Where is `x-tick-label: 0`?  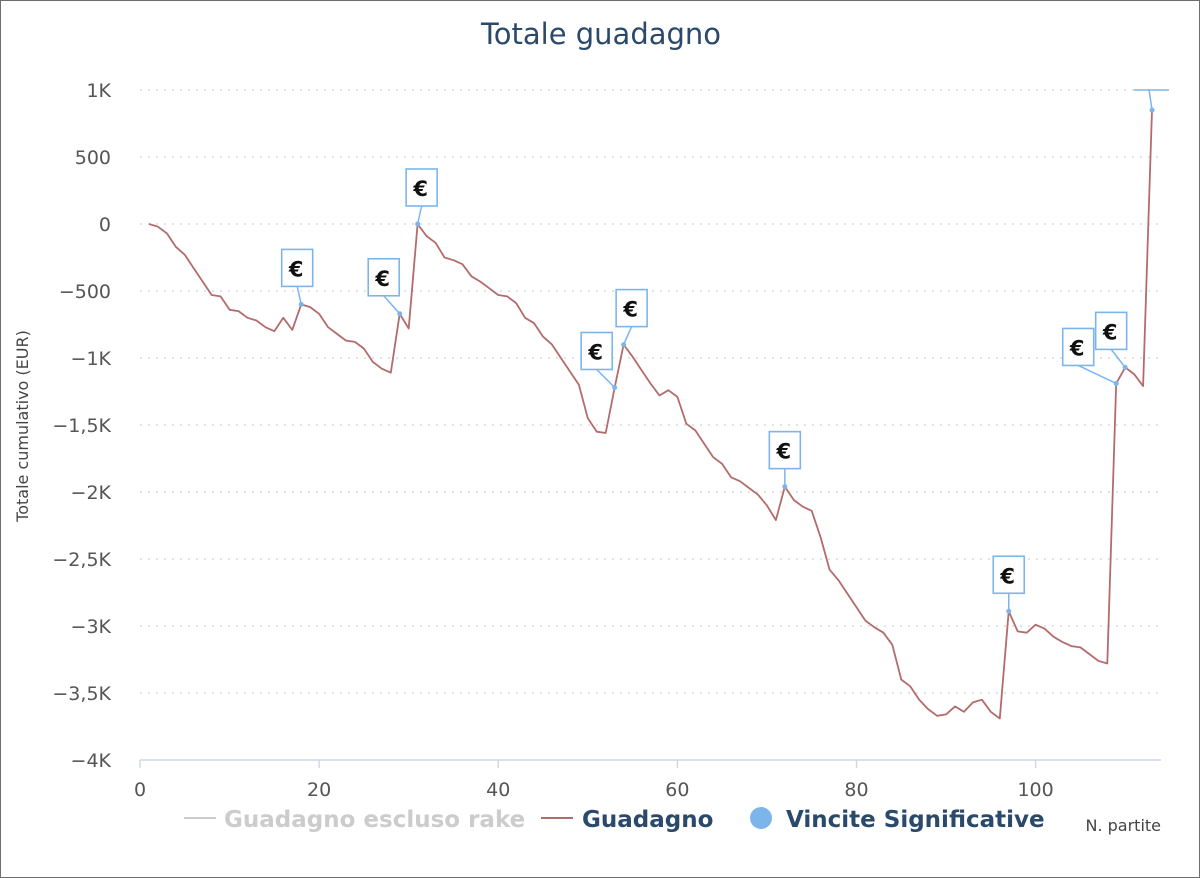
x-tick-label: 0 is located at coordinates (140, 790).